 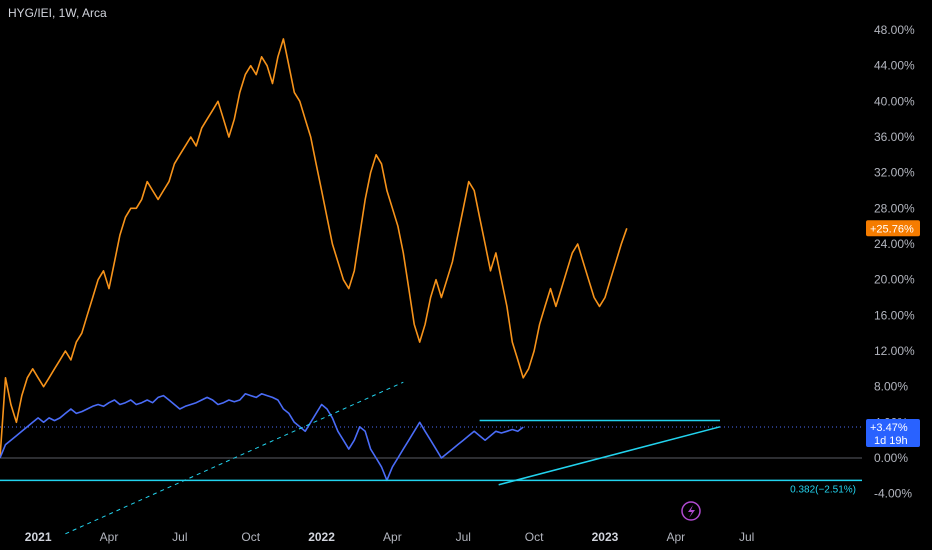 I want to click on y-tick-label: 0.00%, so click(x=891, y=458).